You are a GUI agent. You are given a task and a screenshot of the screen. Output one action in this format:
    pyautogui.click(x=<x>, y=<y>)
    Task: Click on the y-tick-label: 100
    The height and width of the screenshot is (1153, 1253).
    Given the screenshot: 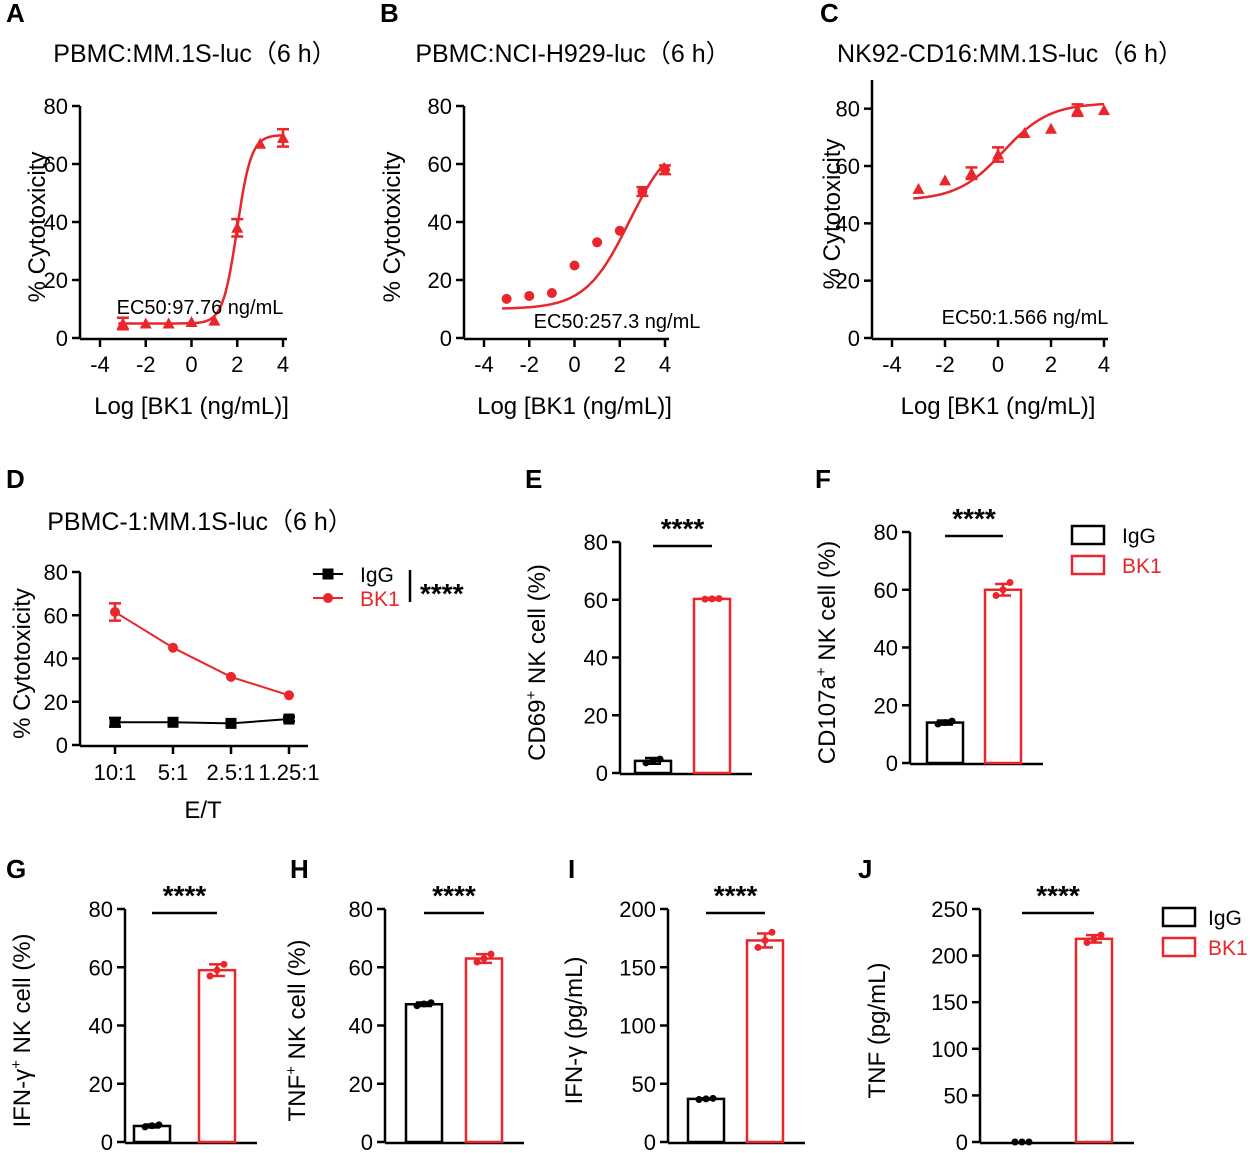 What is the action you would take?
    pyautogui.click(x=637, y=1026)
    